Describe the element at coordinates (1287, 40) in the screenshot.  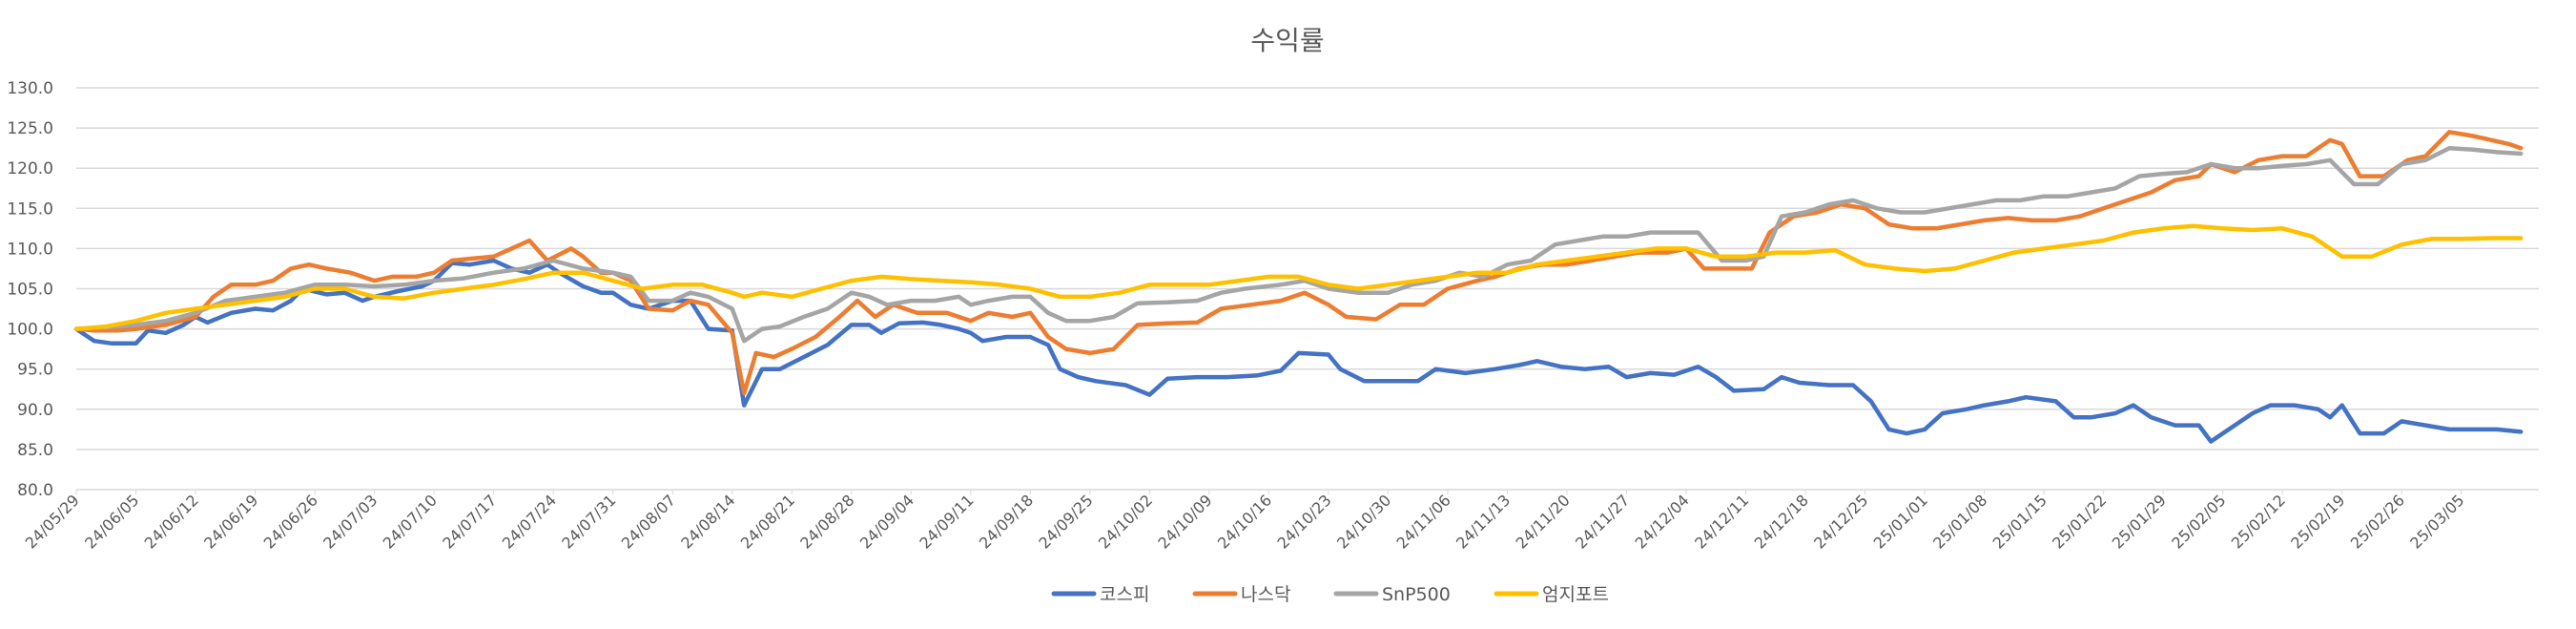
I see `chart-title: 수익률` at that location.